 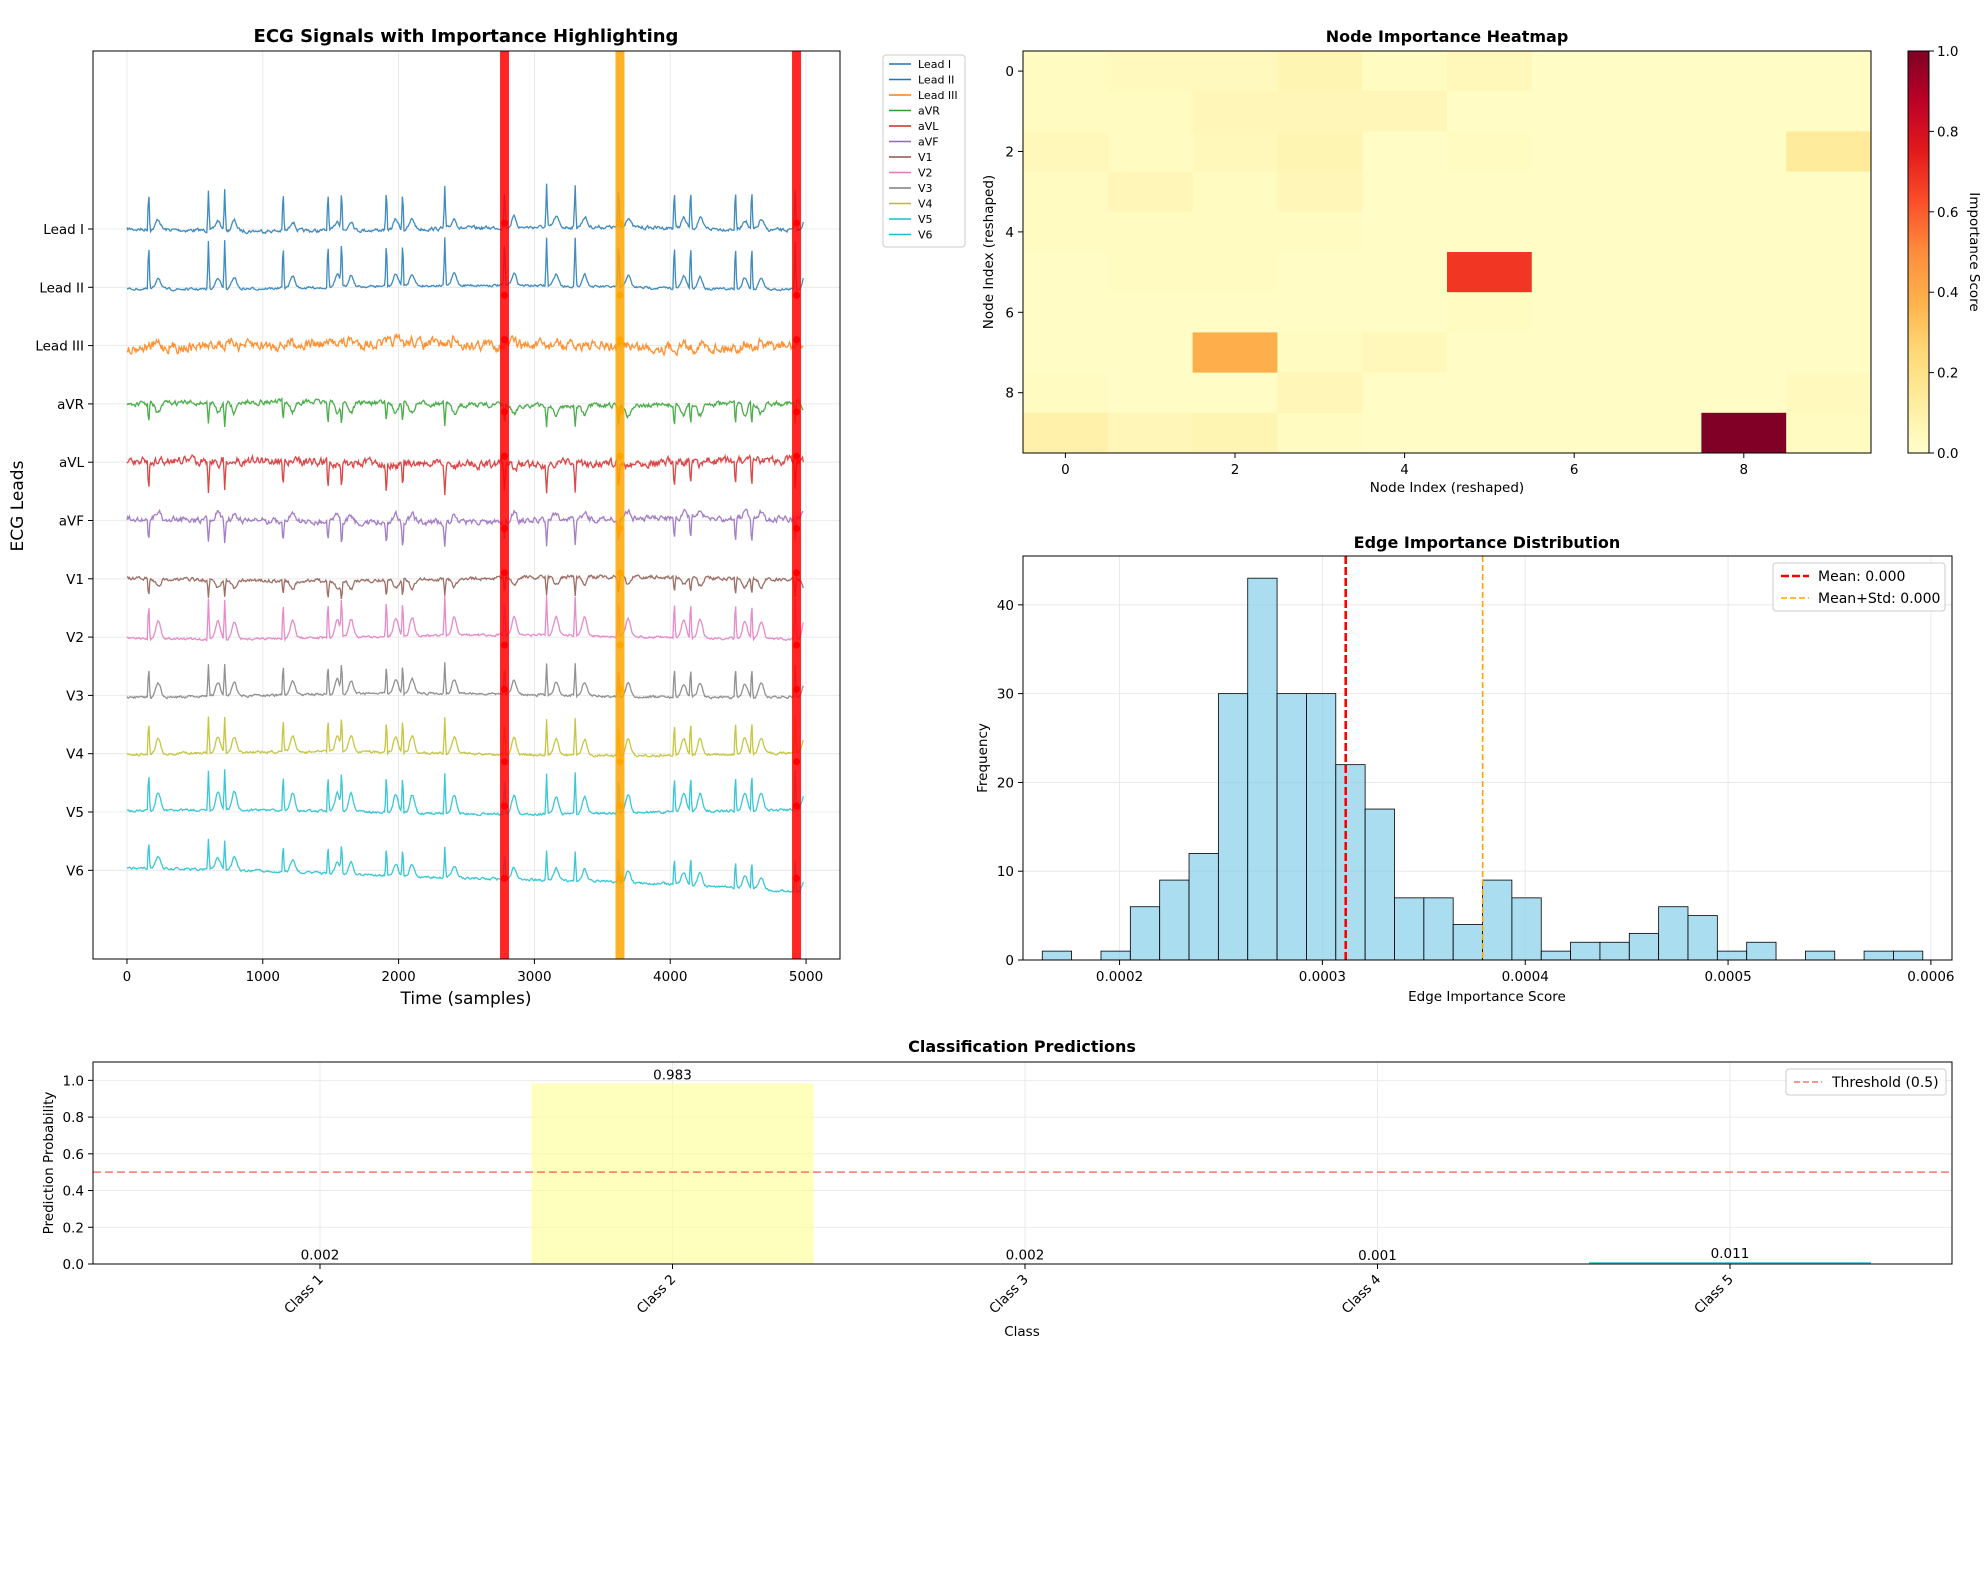 I want to click on ecg-xtick-label-3: 3000, so click(x=534, y=977).